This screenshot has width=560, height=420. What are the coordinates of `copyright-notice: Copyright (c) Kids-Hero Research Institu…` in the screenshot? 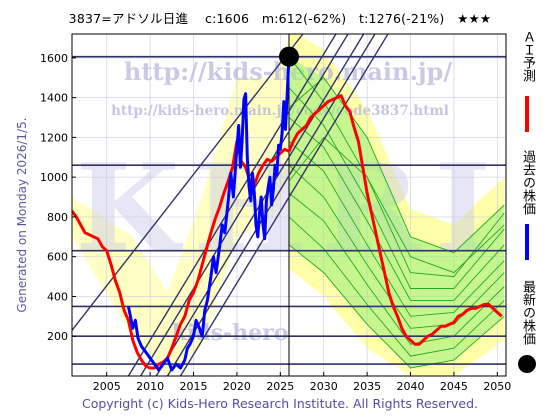 It's located at (280, 403).